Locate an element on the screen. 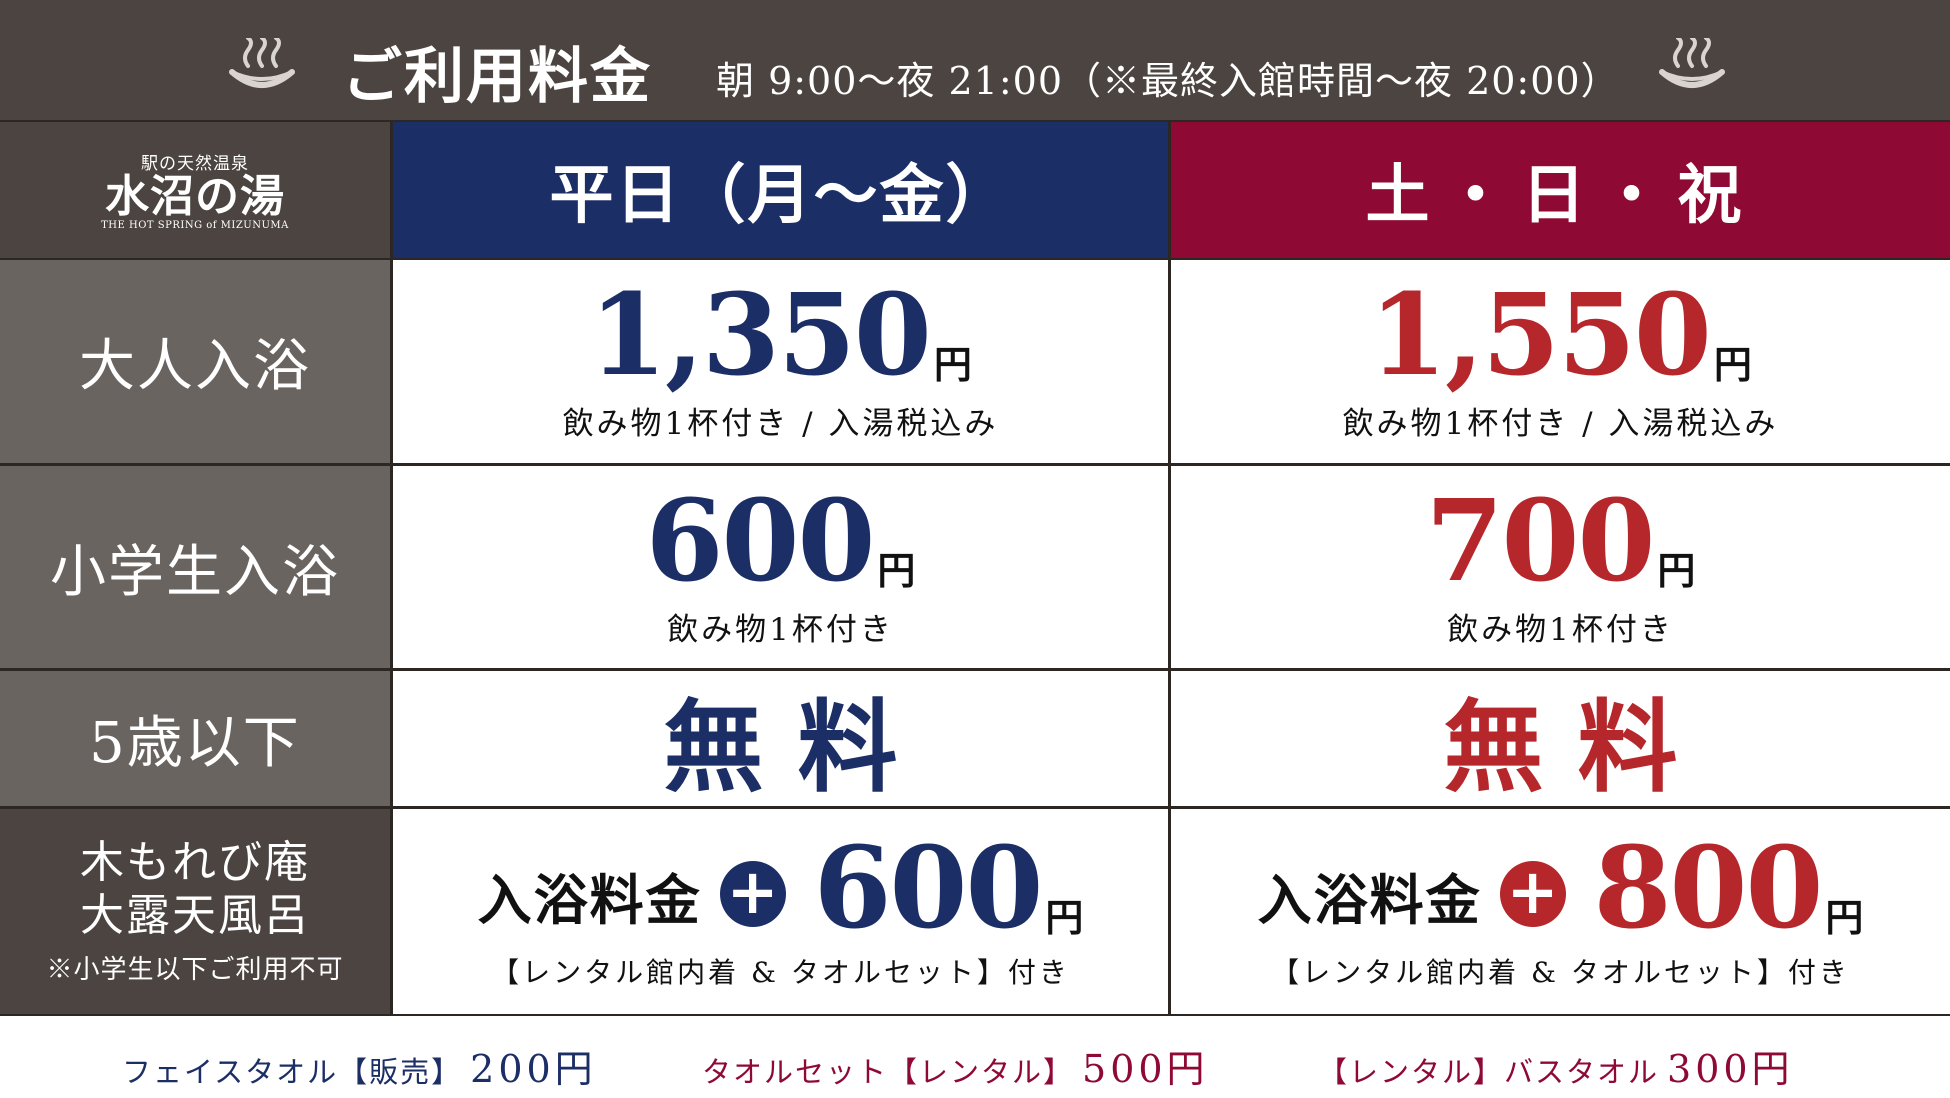  adult-weekend-note: 飲み物1杯付き / 入湯税込み is located at coordinates (1560, 424).